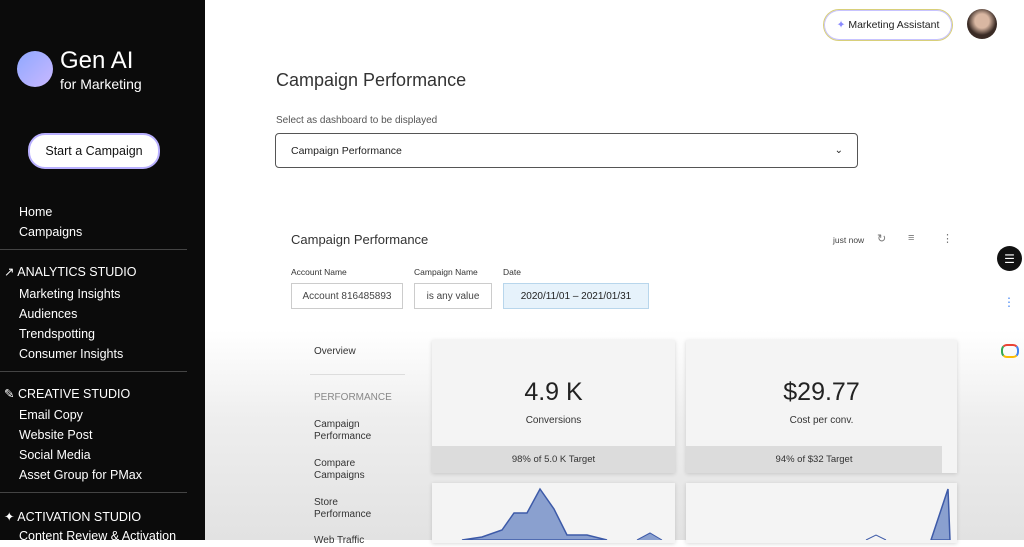 This screenshot has width=1024, height=547. Describe the element at coordinates (512, 272) in the screenshot. I see `filter-label: Date` at that location.